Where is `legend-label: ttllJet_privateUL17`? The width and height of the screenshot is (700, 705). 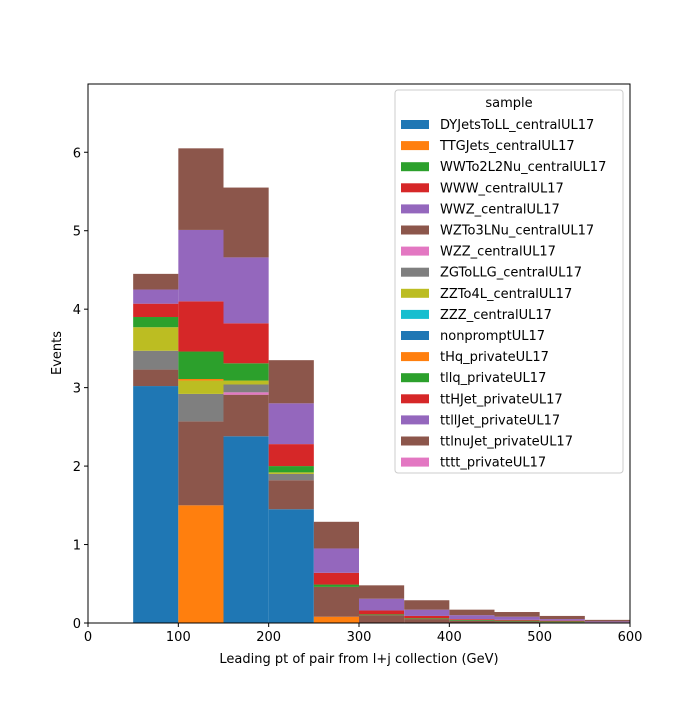 legend-label: ttllJet_privateUL17 is located at coordinates (500, 420).